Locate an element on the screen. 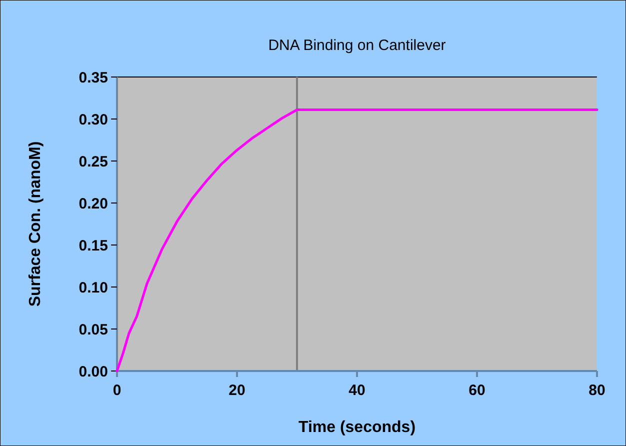 This screenshot has height=446, width=626. y-tick-label: 0.05 is located at coordinates (93, 329).